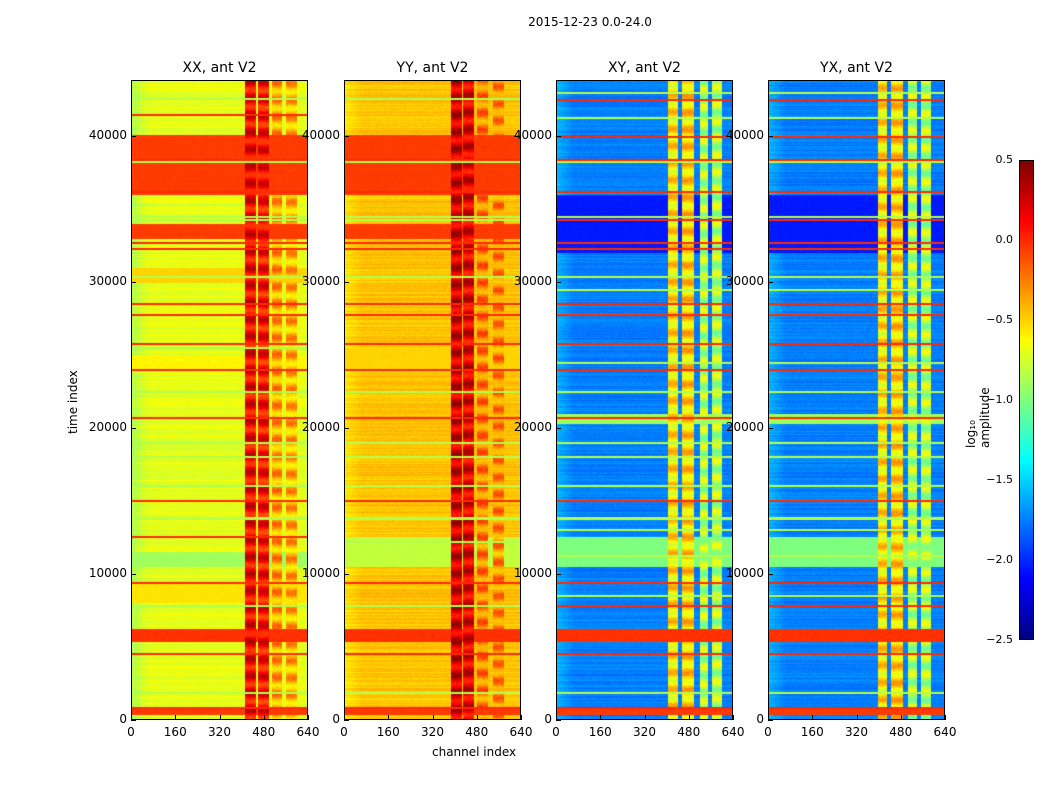 The image size is (1050, 800). I want to click on colorbar-gradient, so click(1026, 400).